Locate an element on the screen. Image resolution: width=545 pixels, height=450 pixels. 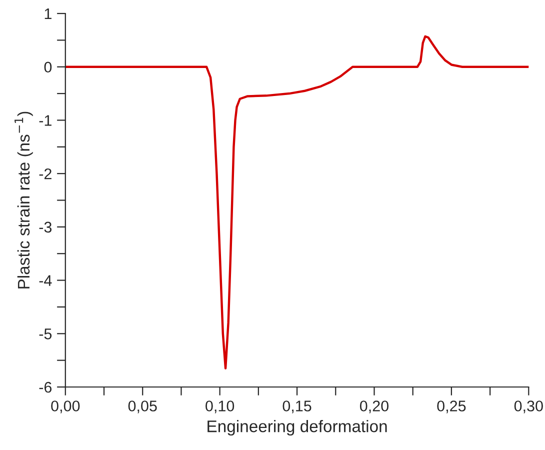
x-axis-title: Engineering deformation is located at coordinates (297, 428).